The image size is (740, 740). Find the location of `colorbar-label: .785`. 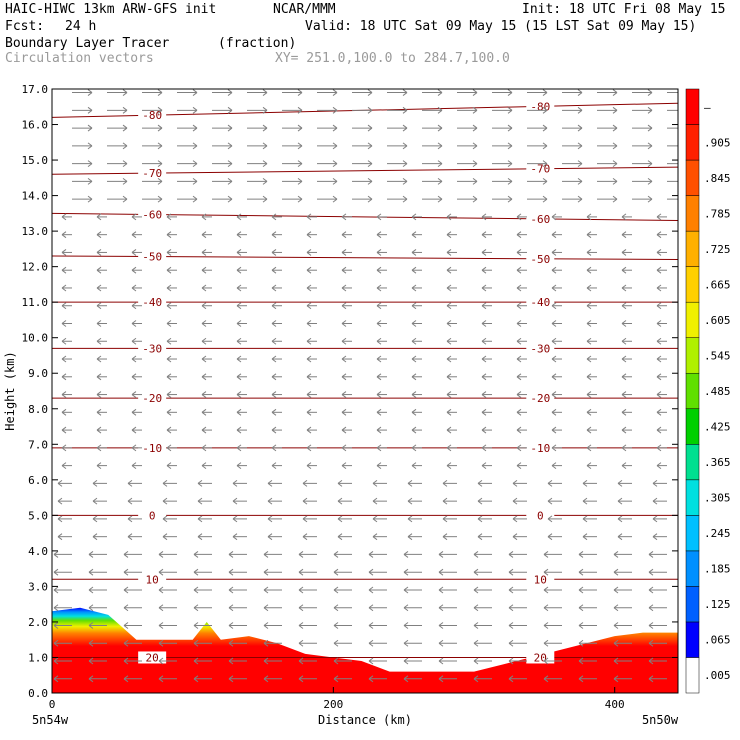

colorbar-label: .785 is located at coordinates (717, 213).